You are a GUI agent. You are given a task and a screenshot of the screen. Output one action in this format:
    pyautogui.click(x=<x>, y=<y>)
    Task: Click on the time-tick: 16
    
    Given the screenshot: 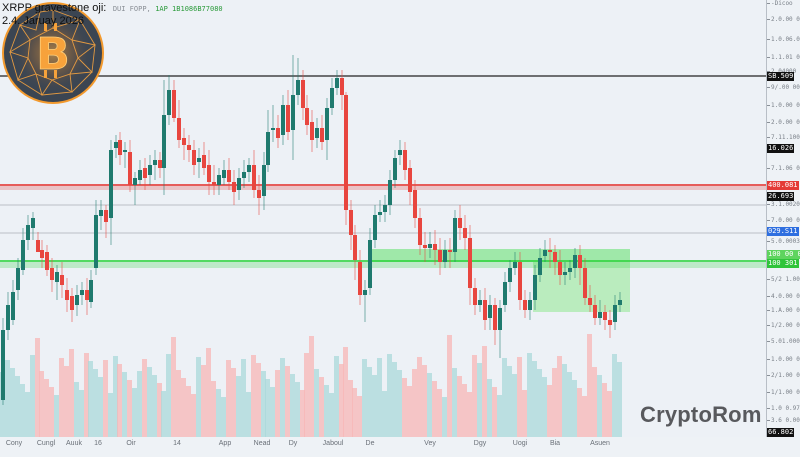 What is the action you would take?
    pyautogui.click(x=98, y=443)
    